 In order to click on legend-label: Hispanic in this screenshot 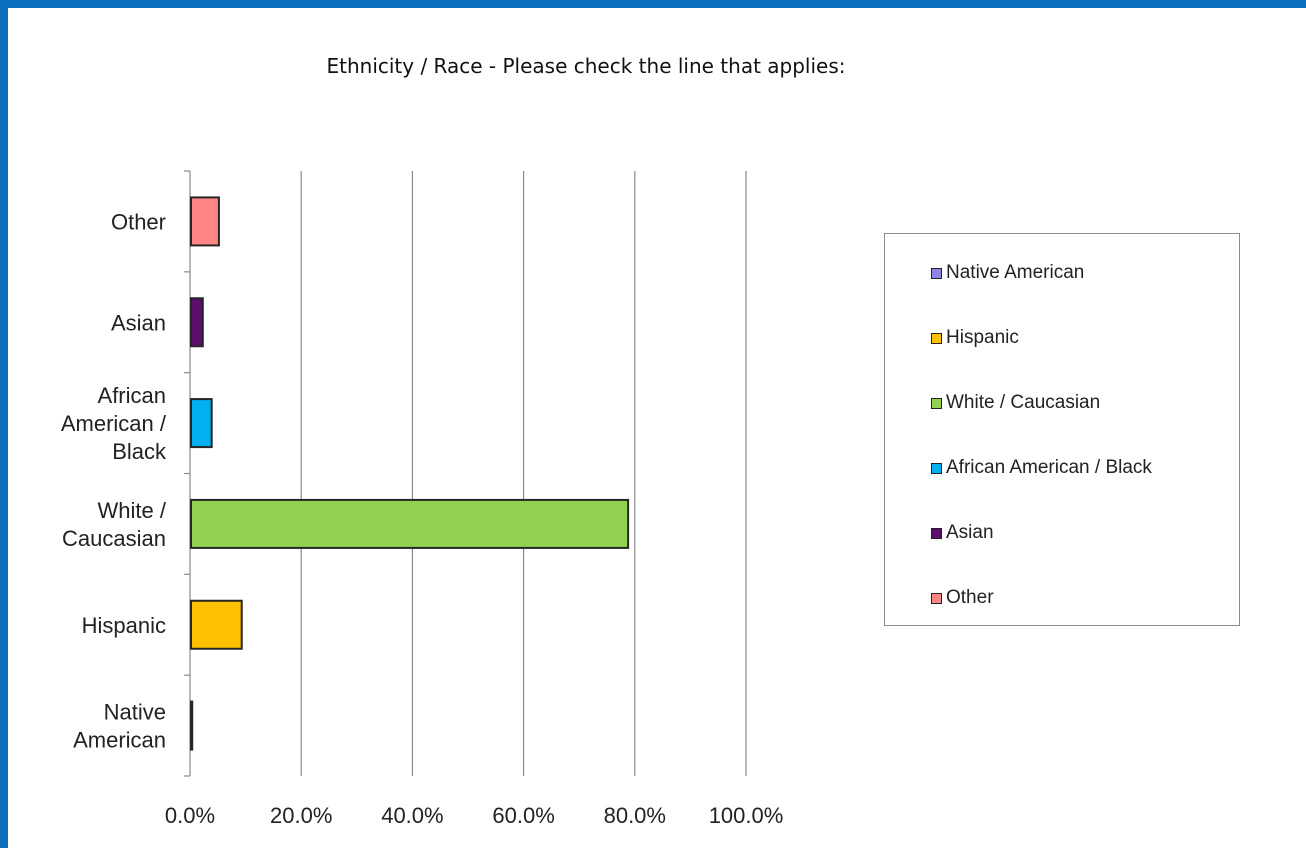, I will do `click(982, 337)`.